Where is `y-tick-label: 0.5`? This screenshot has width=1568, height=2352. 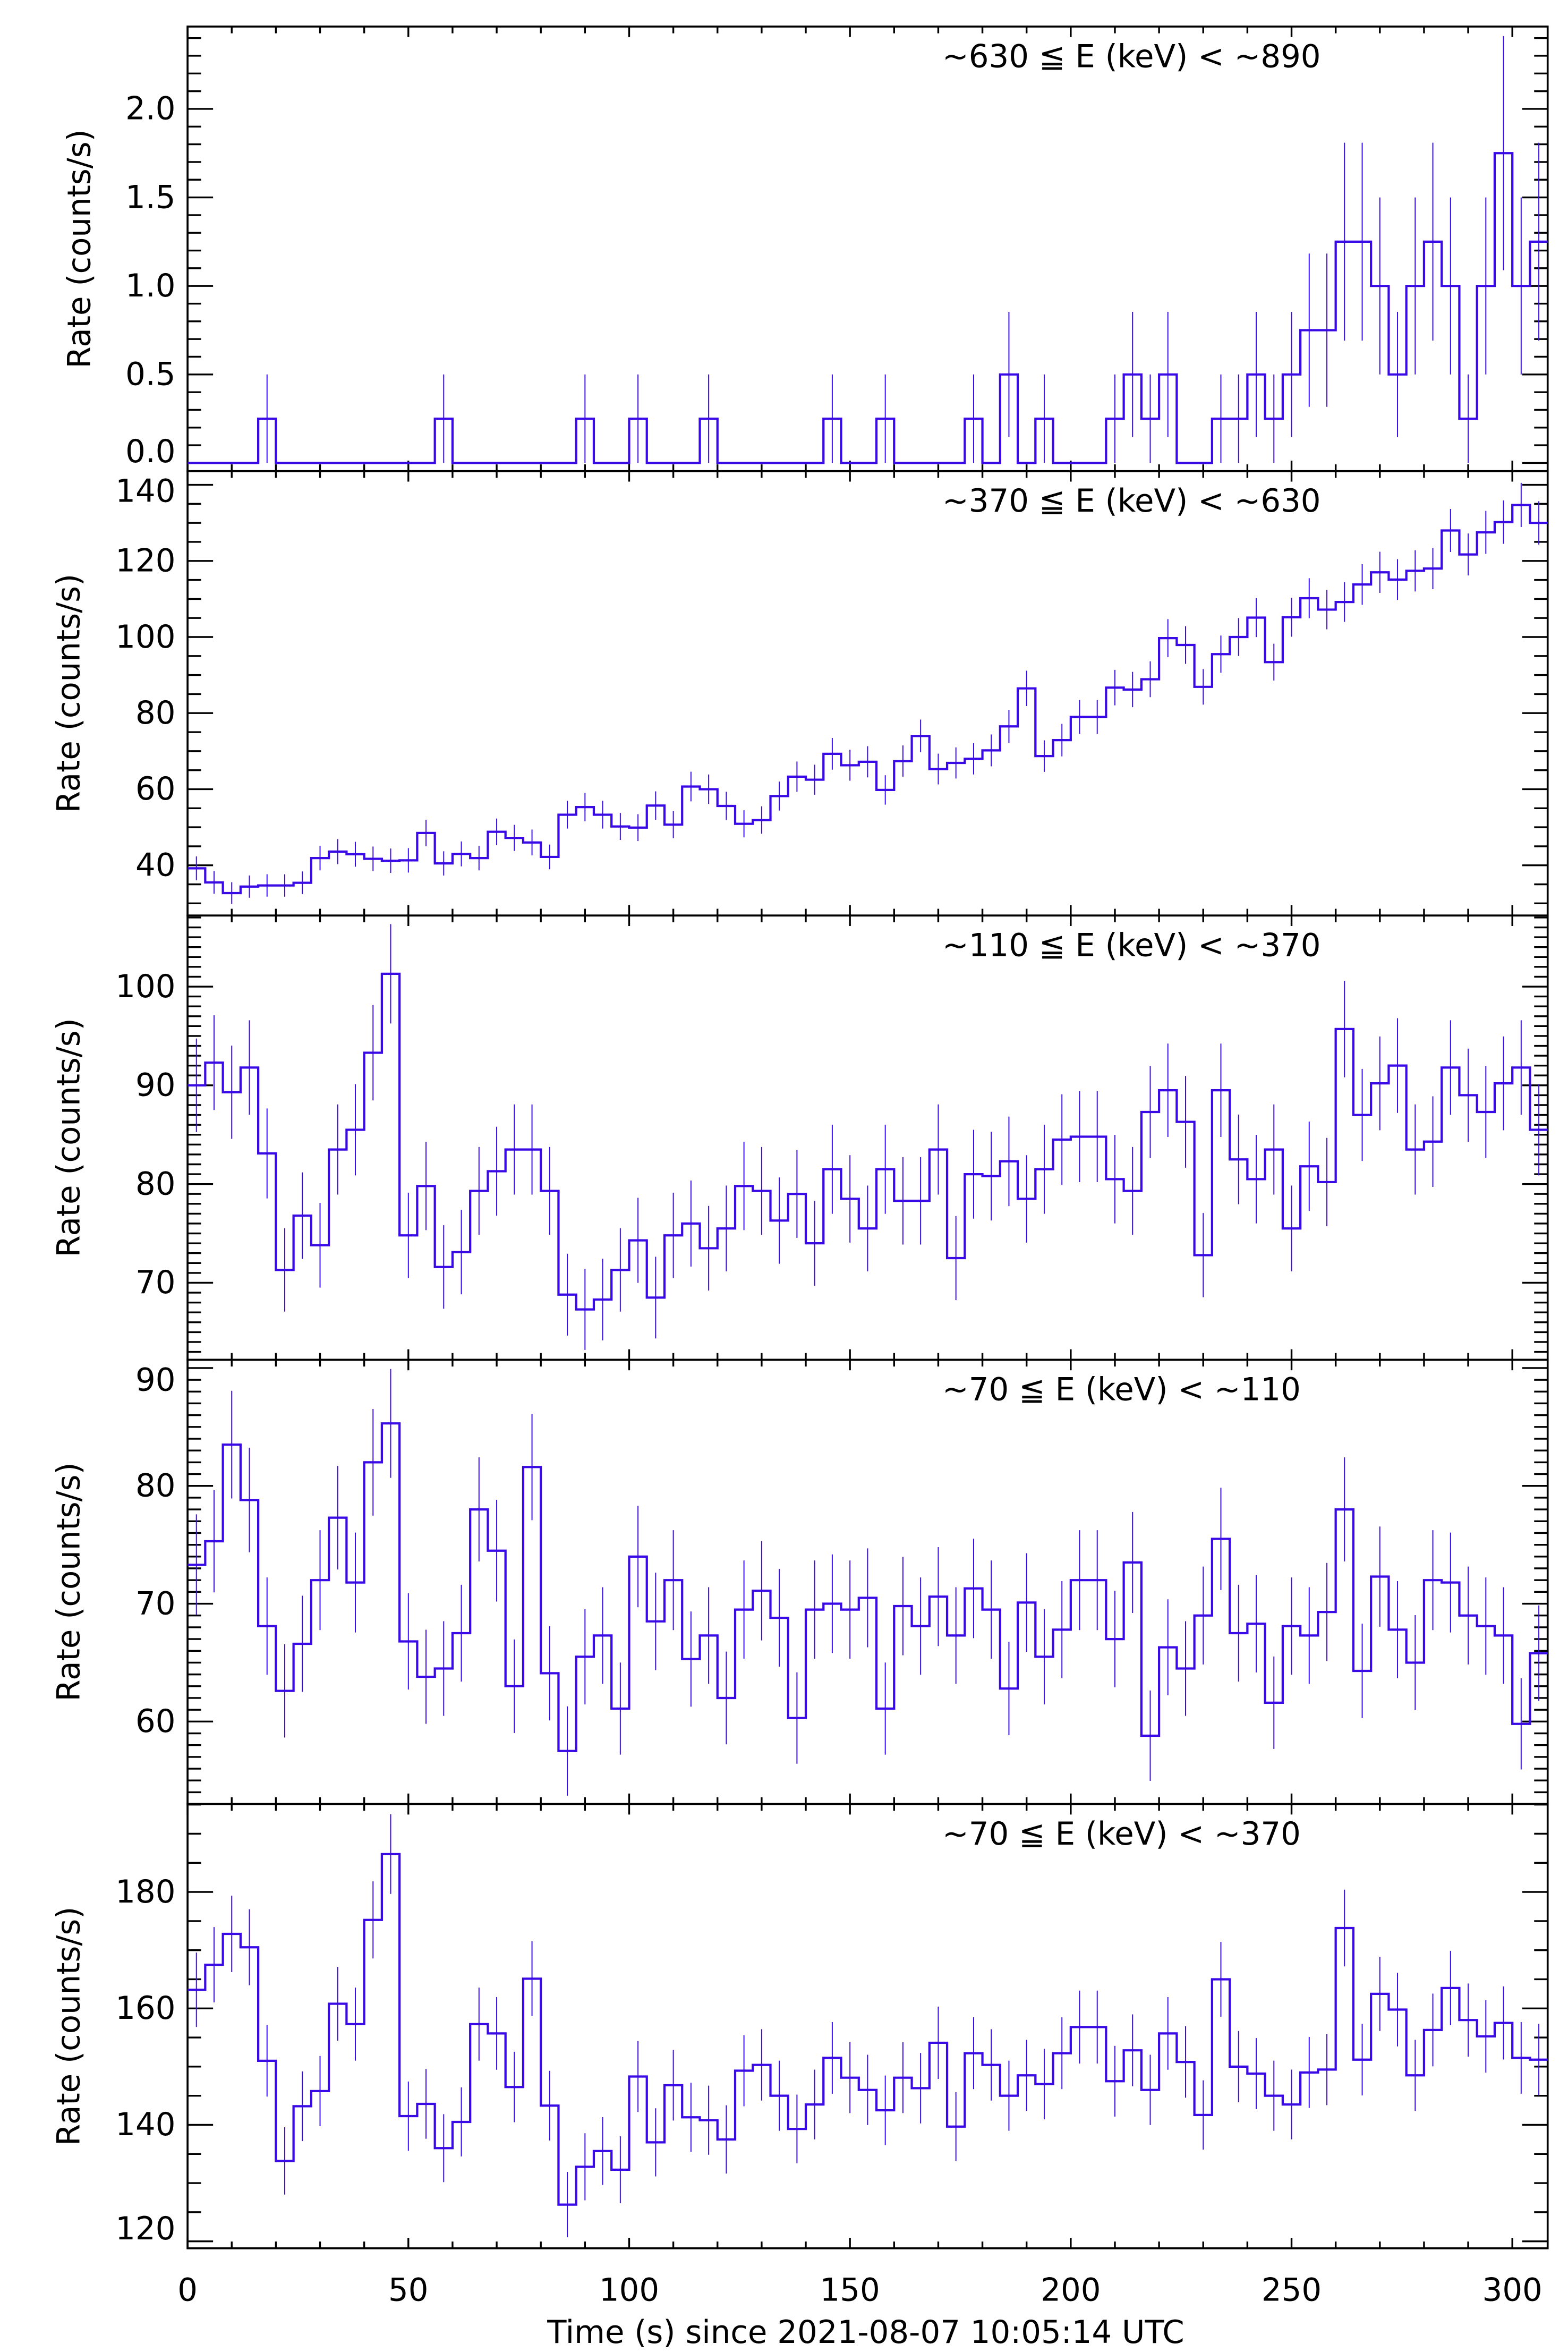
y-tick-label: 0.5 is located at coordinates (150, 374).